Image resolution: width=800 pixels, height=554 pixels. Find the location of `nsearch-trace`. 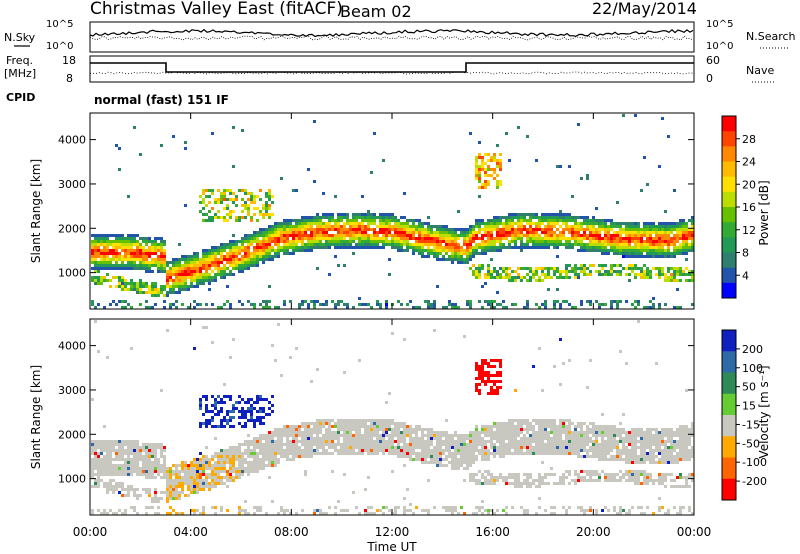

nsearch-trace is located at coordinates (391, 38).